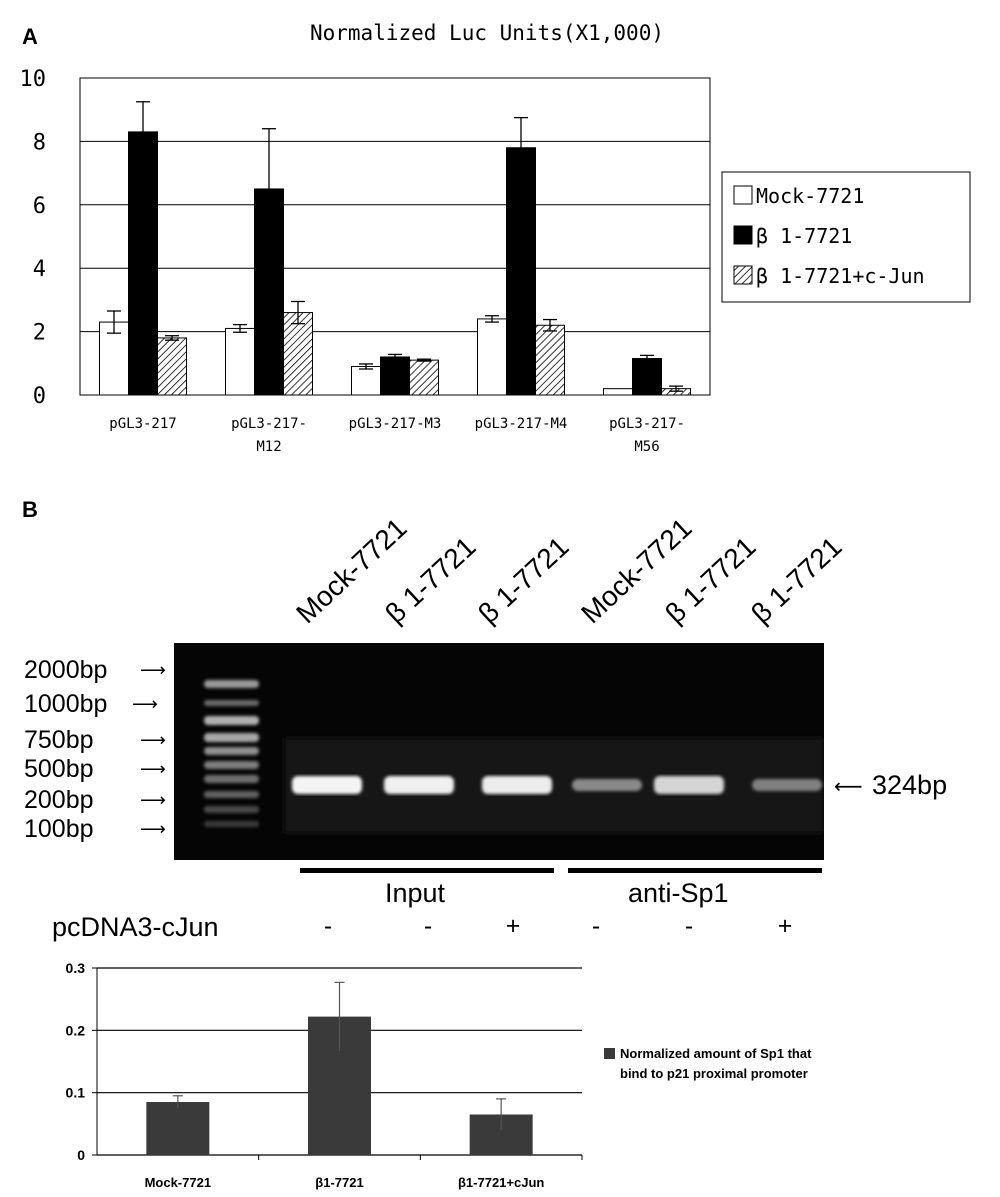 Image resolution: width=1000 pixels, height=1197 pixels. I want to click on y-tick-label: 10, so click(33, 79).